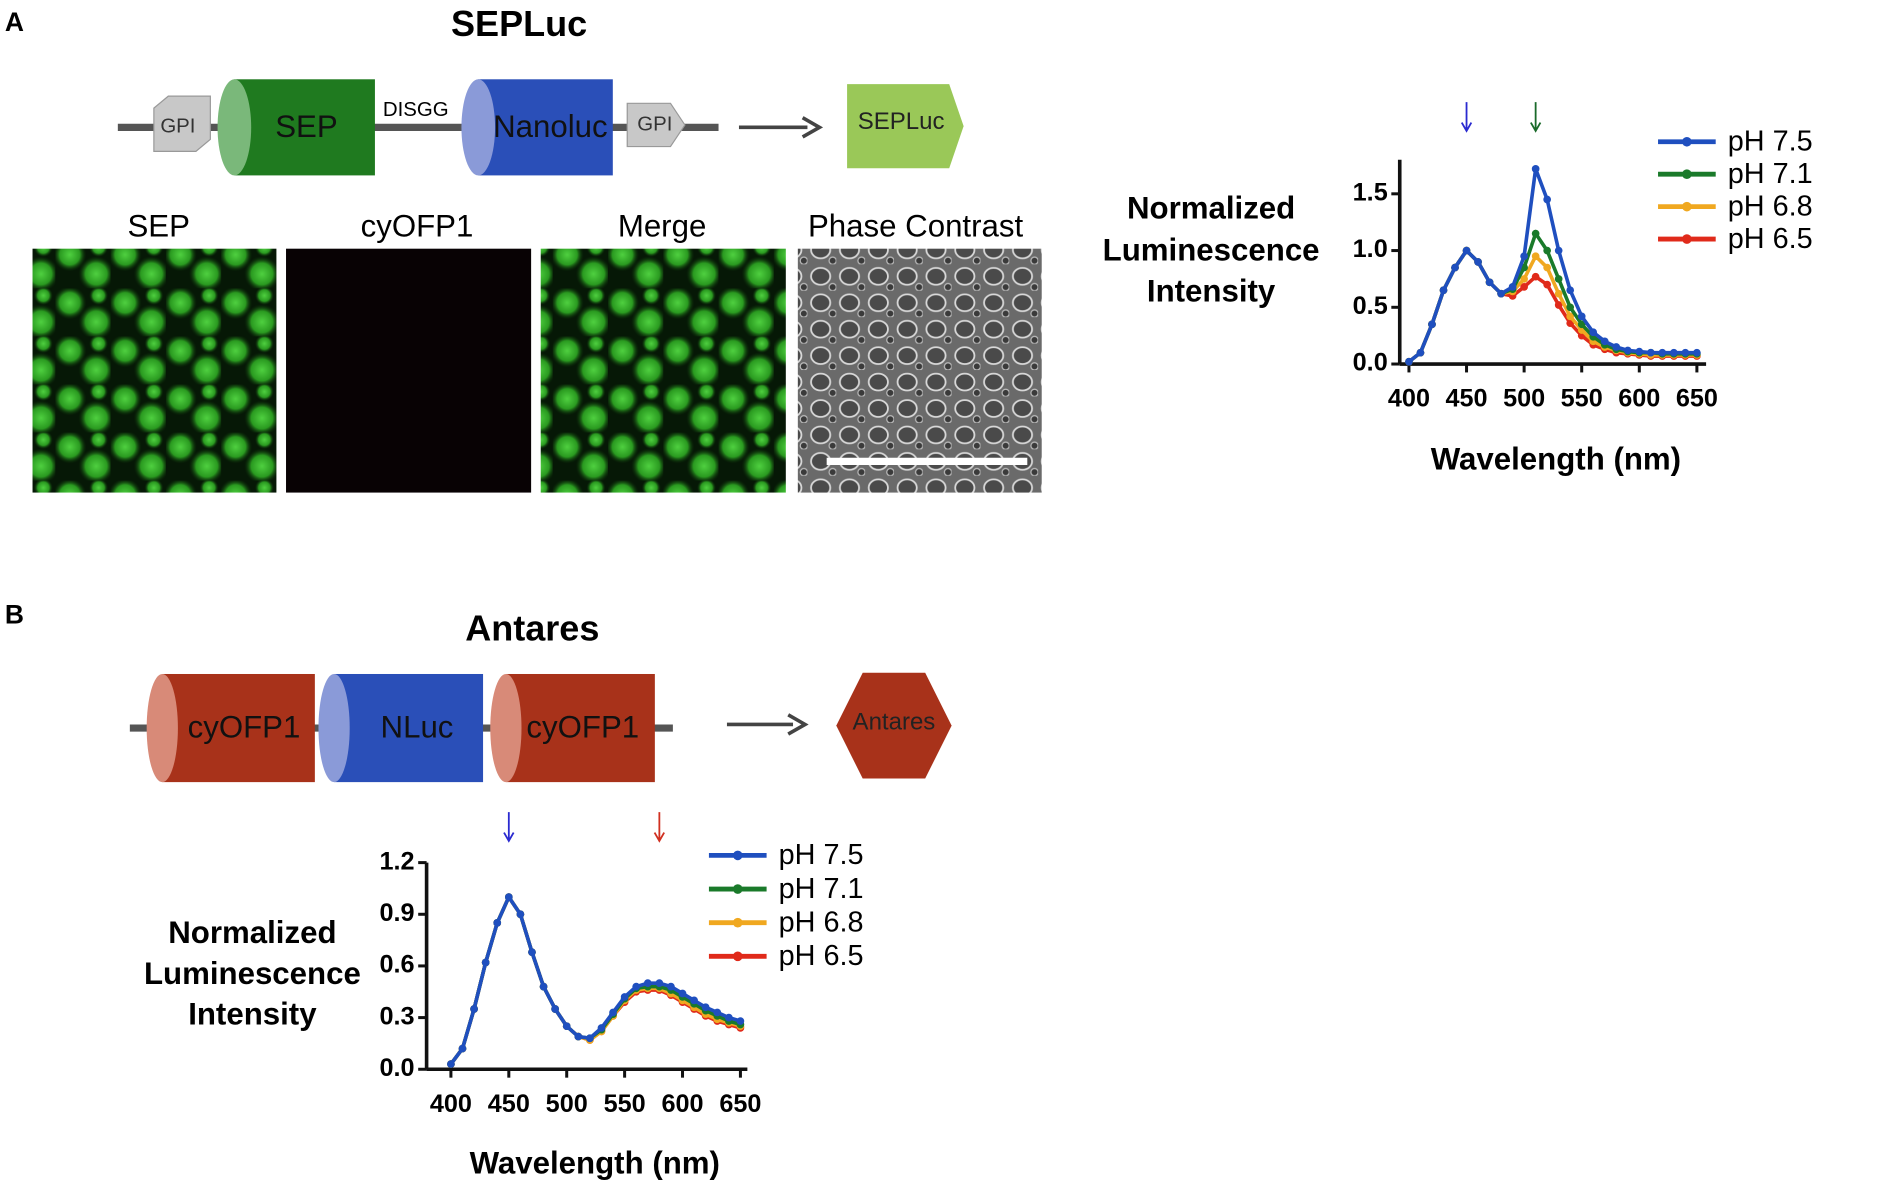  I want to click on construct-label: SEP, so click(306, 126).